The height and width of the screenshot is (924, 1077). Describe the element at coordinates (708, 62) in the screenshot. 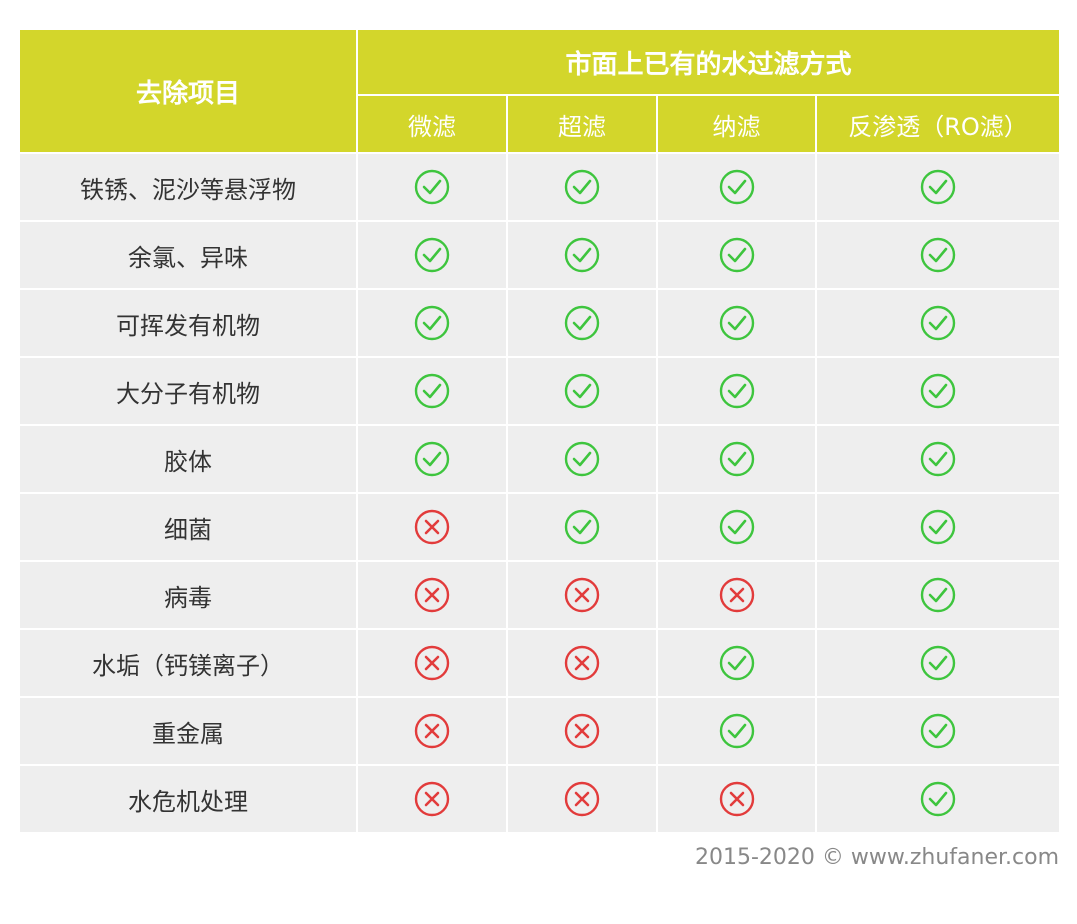

I see `group-title: 市面上已有的水过滤方式` at that location.